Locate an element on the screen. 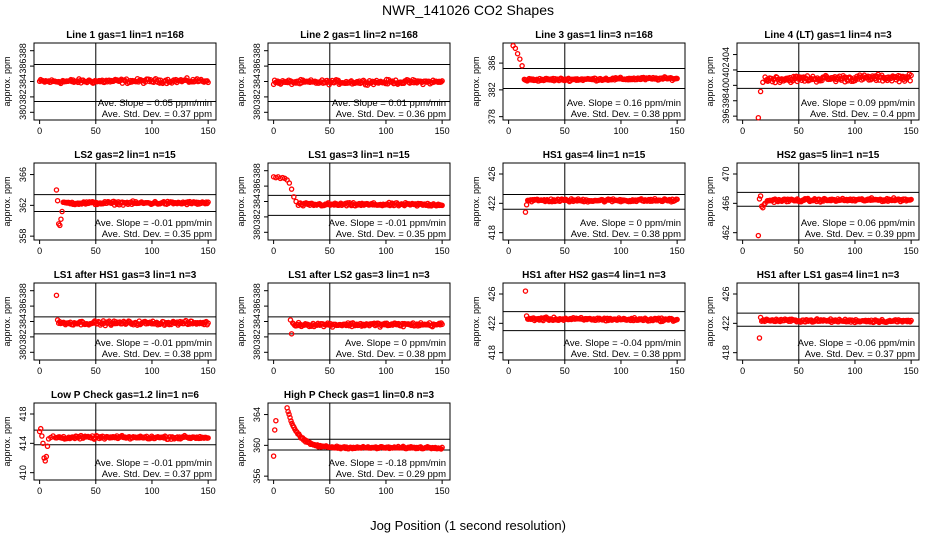 This screenshot has height=540, width=936. std-dev-annotation: Ave. Std. Dev. = 0.38 ppm is located at coordinates (626, 114).